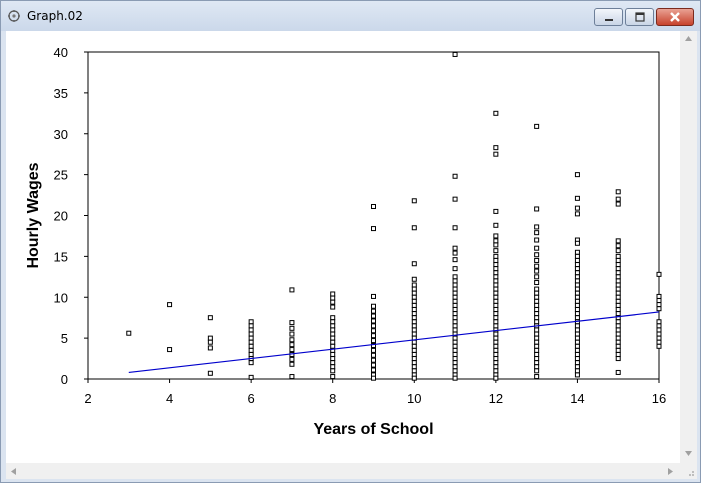 This screenshot has width=701, height=484. I want to click on horizontal-scrollbar, so click(343, 471).